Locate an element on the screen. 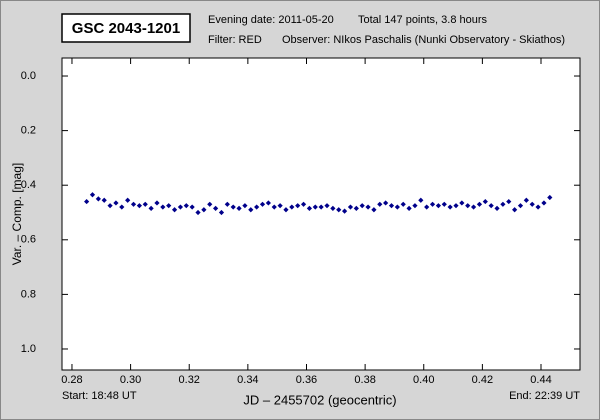  x-tick-label: 0.28 is located at coordinates (71, 380).